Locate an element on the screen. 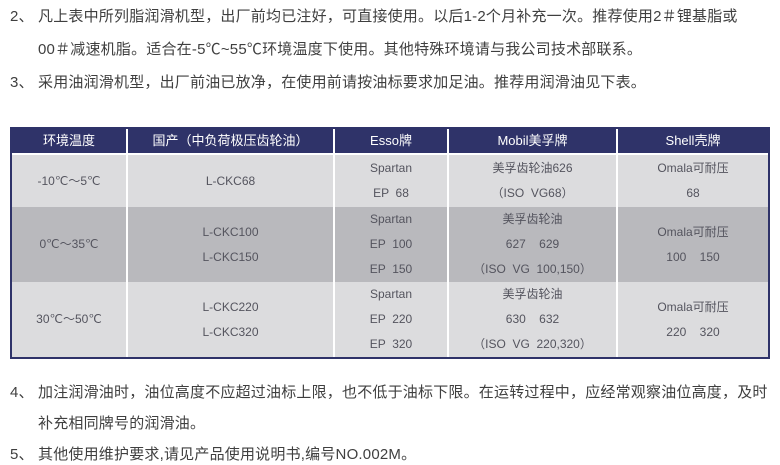 The width and height of the screenshot is (780, 465). note-line: 补充相同牌号的润滑油。 is located at coordinates (122, 423).